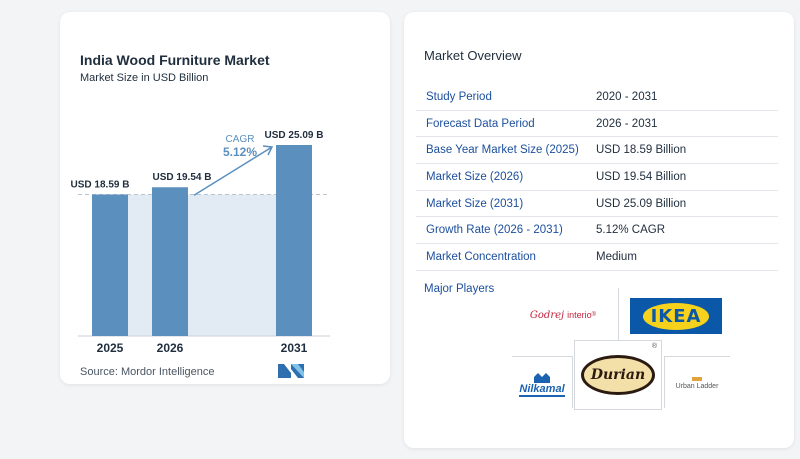  Describe the element at coordinates (144, 78) in the screenshot. I see `chart-subtitle: Market Size in USD Billion` at that location.